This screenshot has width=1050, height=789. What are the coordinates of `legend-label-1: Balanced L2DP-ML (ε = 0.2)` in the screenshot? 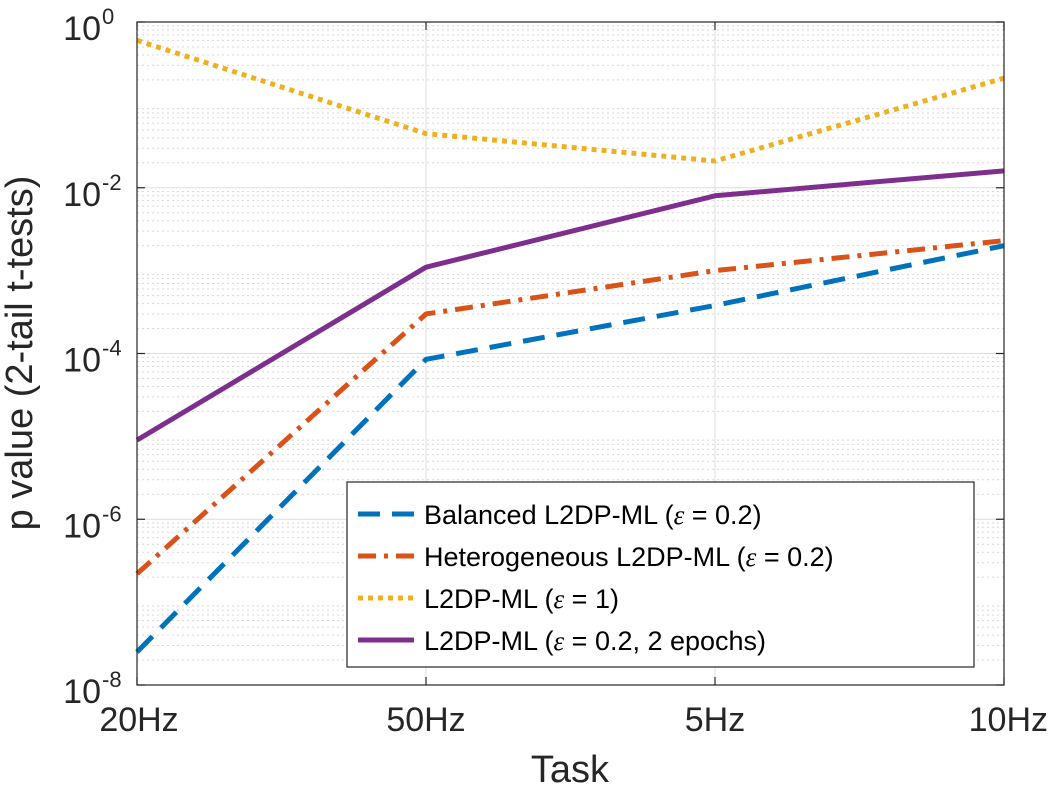 It's located at (593, 515).